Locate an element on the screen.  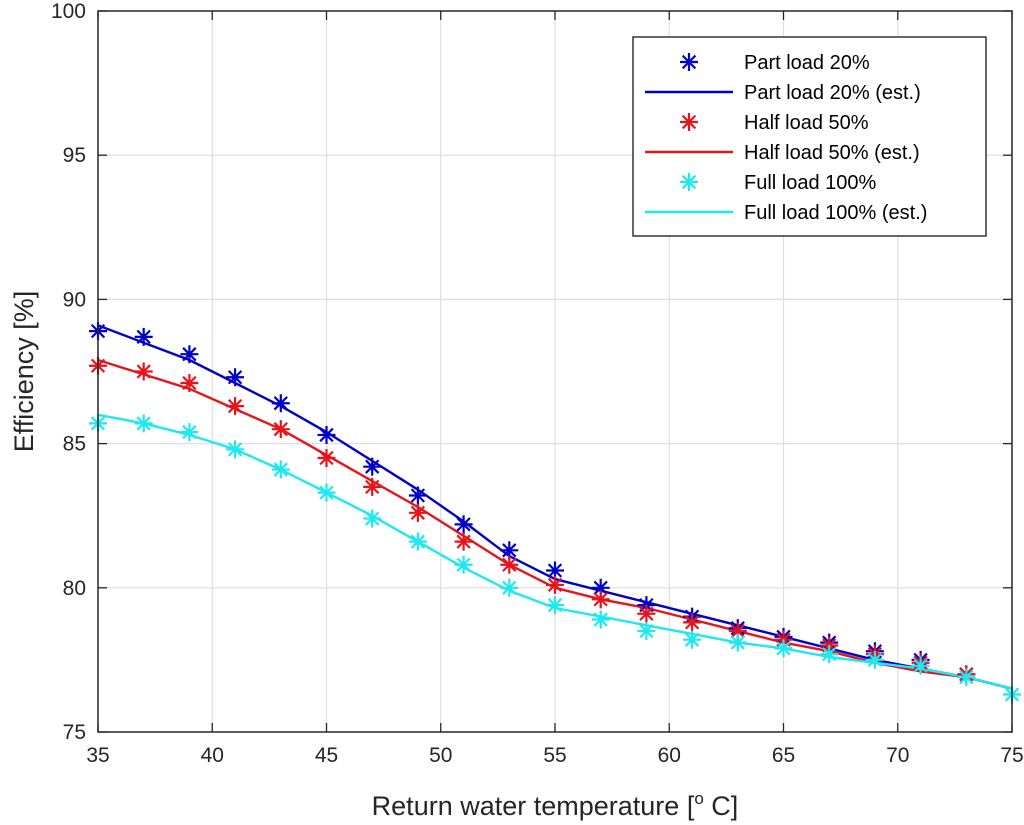
legend-entry: Half load 50% is located at coordinates (774, 123).